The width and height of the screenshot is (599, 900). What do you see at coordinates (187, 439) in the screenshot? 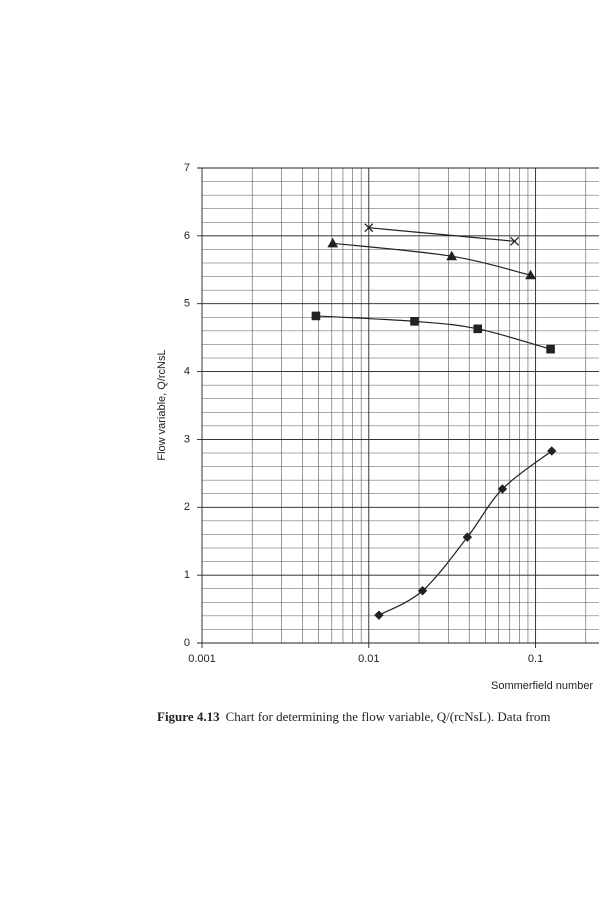
I see `y-tick-label: 3` at bounding box center [187, 439].